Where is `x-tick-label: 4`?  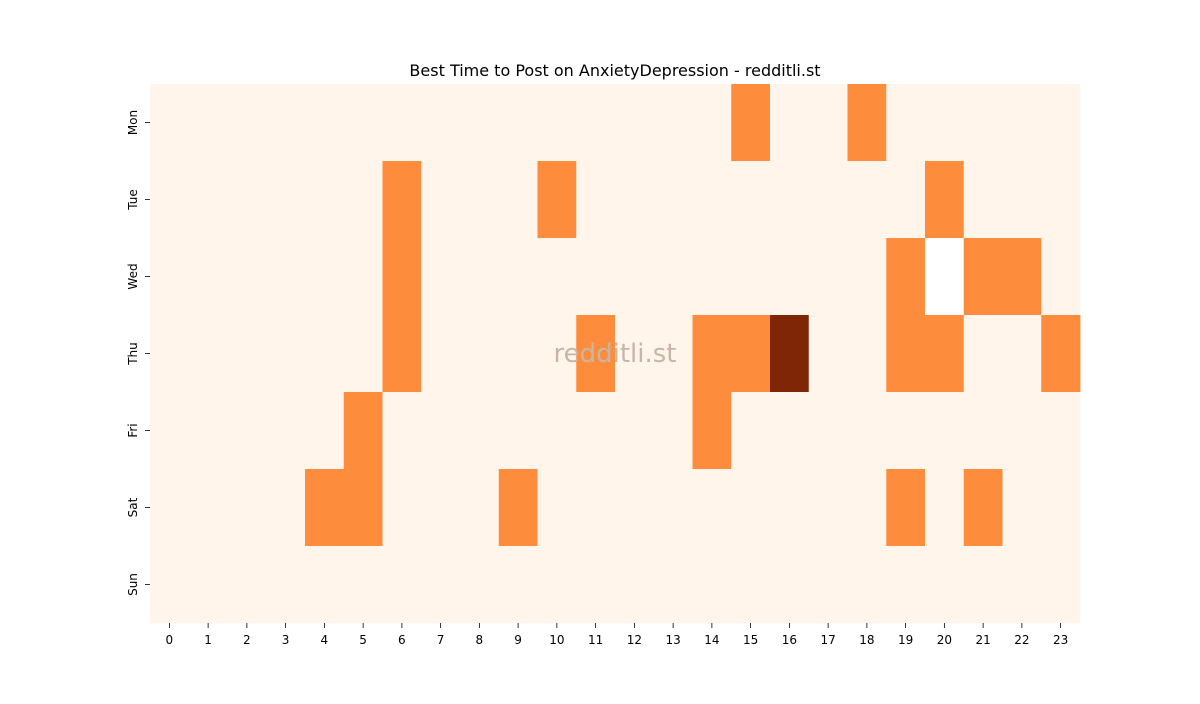
x-tick-label: 4 is located at coordinates (325, 640).